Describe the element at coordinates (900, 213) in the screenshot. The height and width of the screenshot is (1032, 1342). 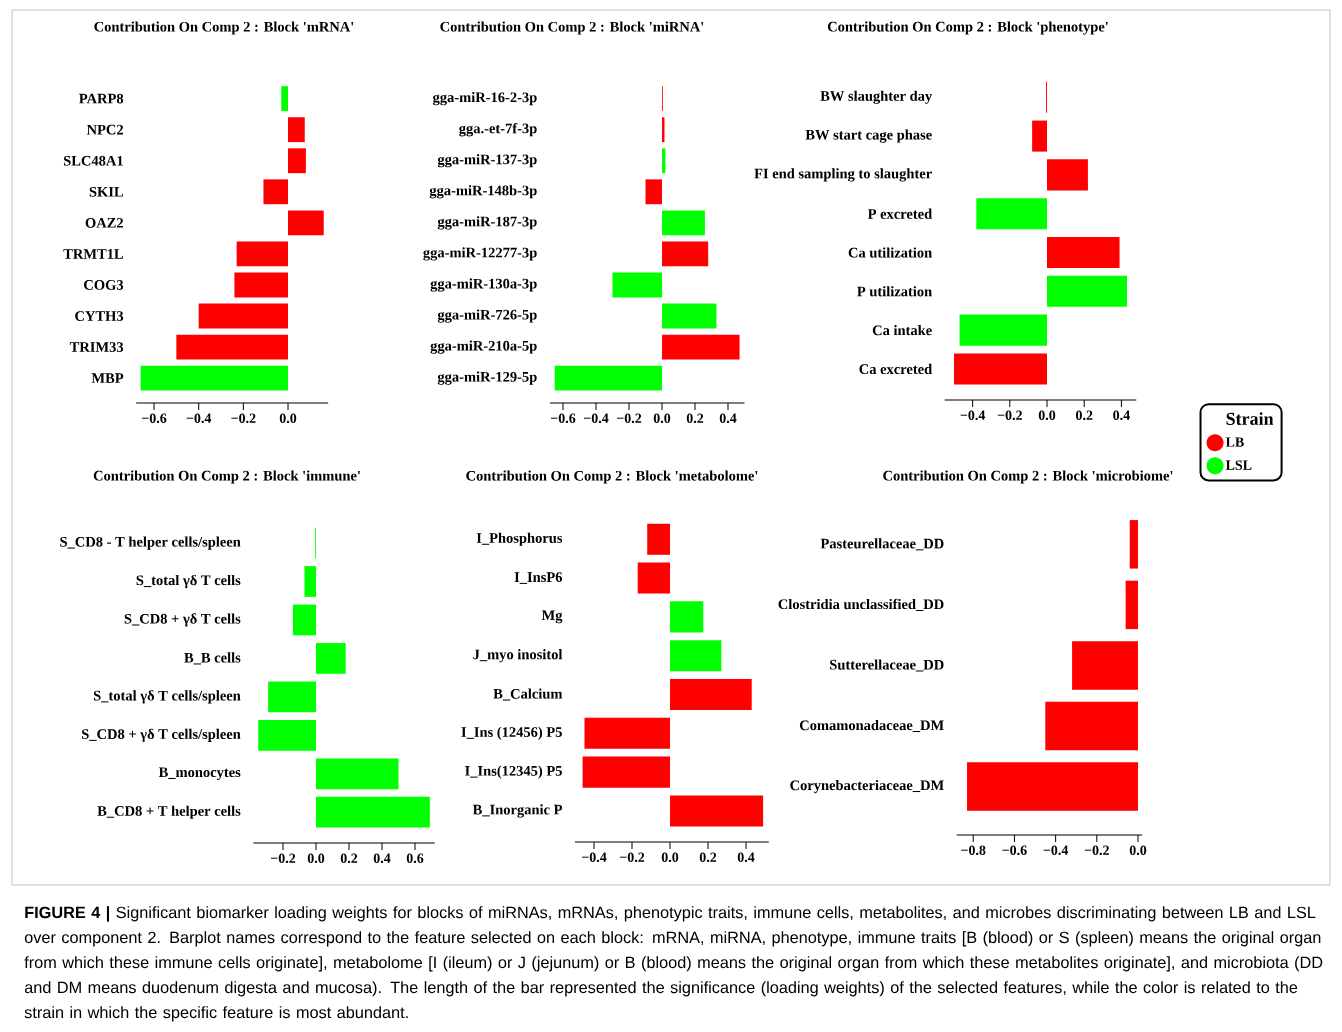
I see `y-tick-label: P excreted` at that location.